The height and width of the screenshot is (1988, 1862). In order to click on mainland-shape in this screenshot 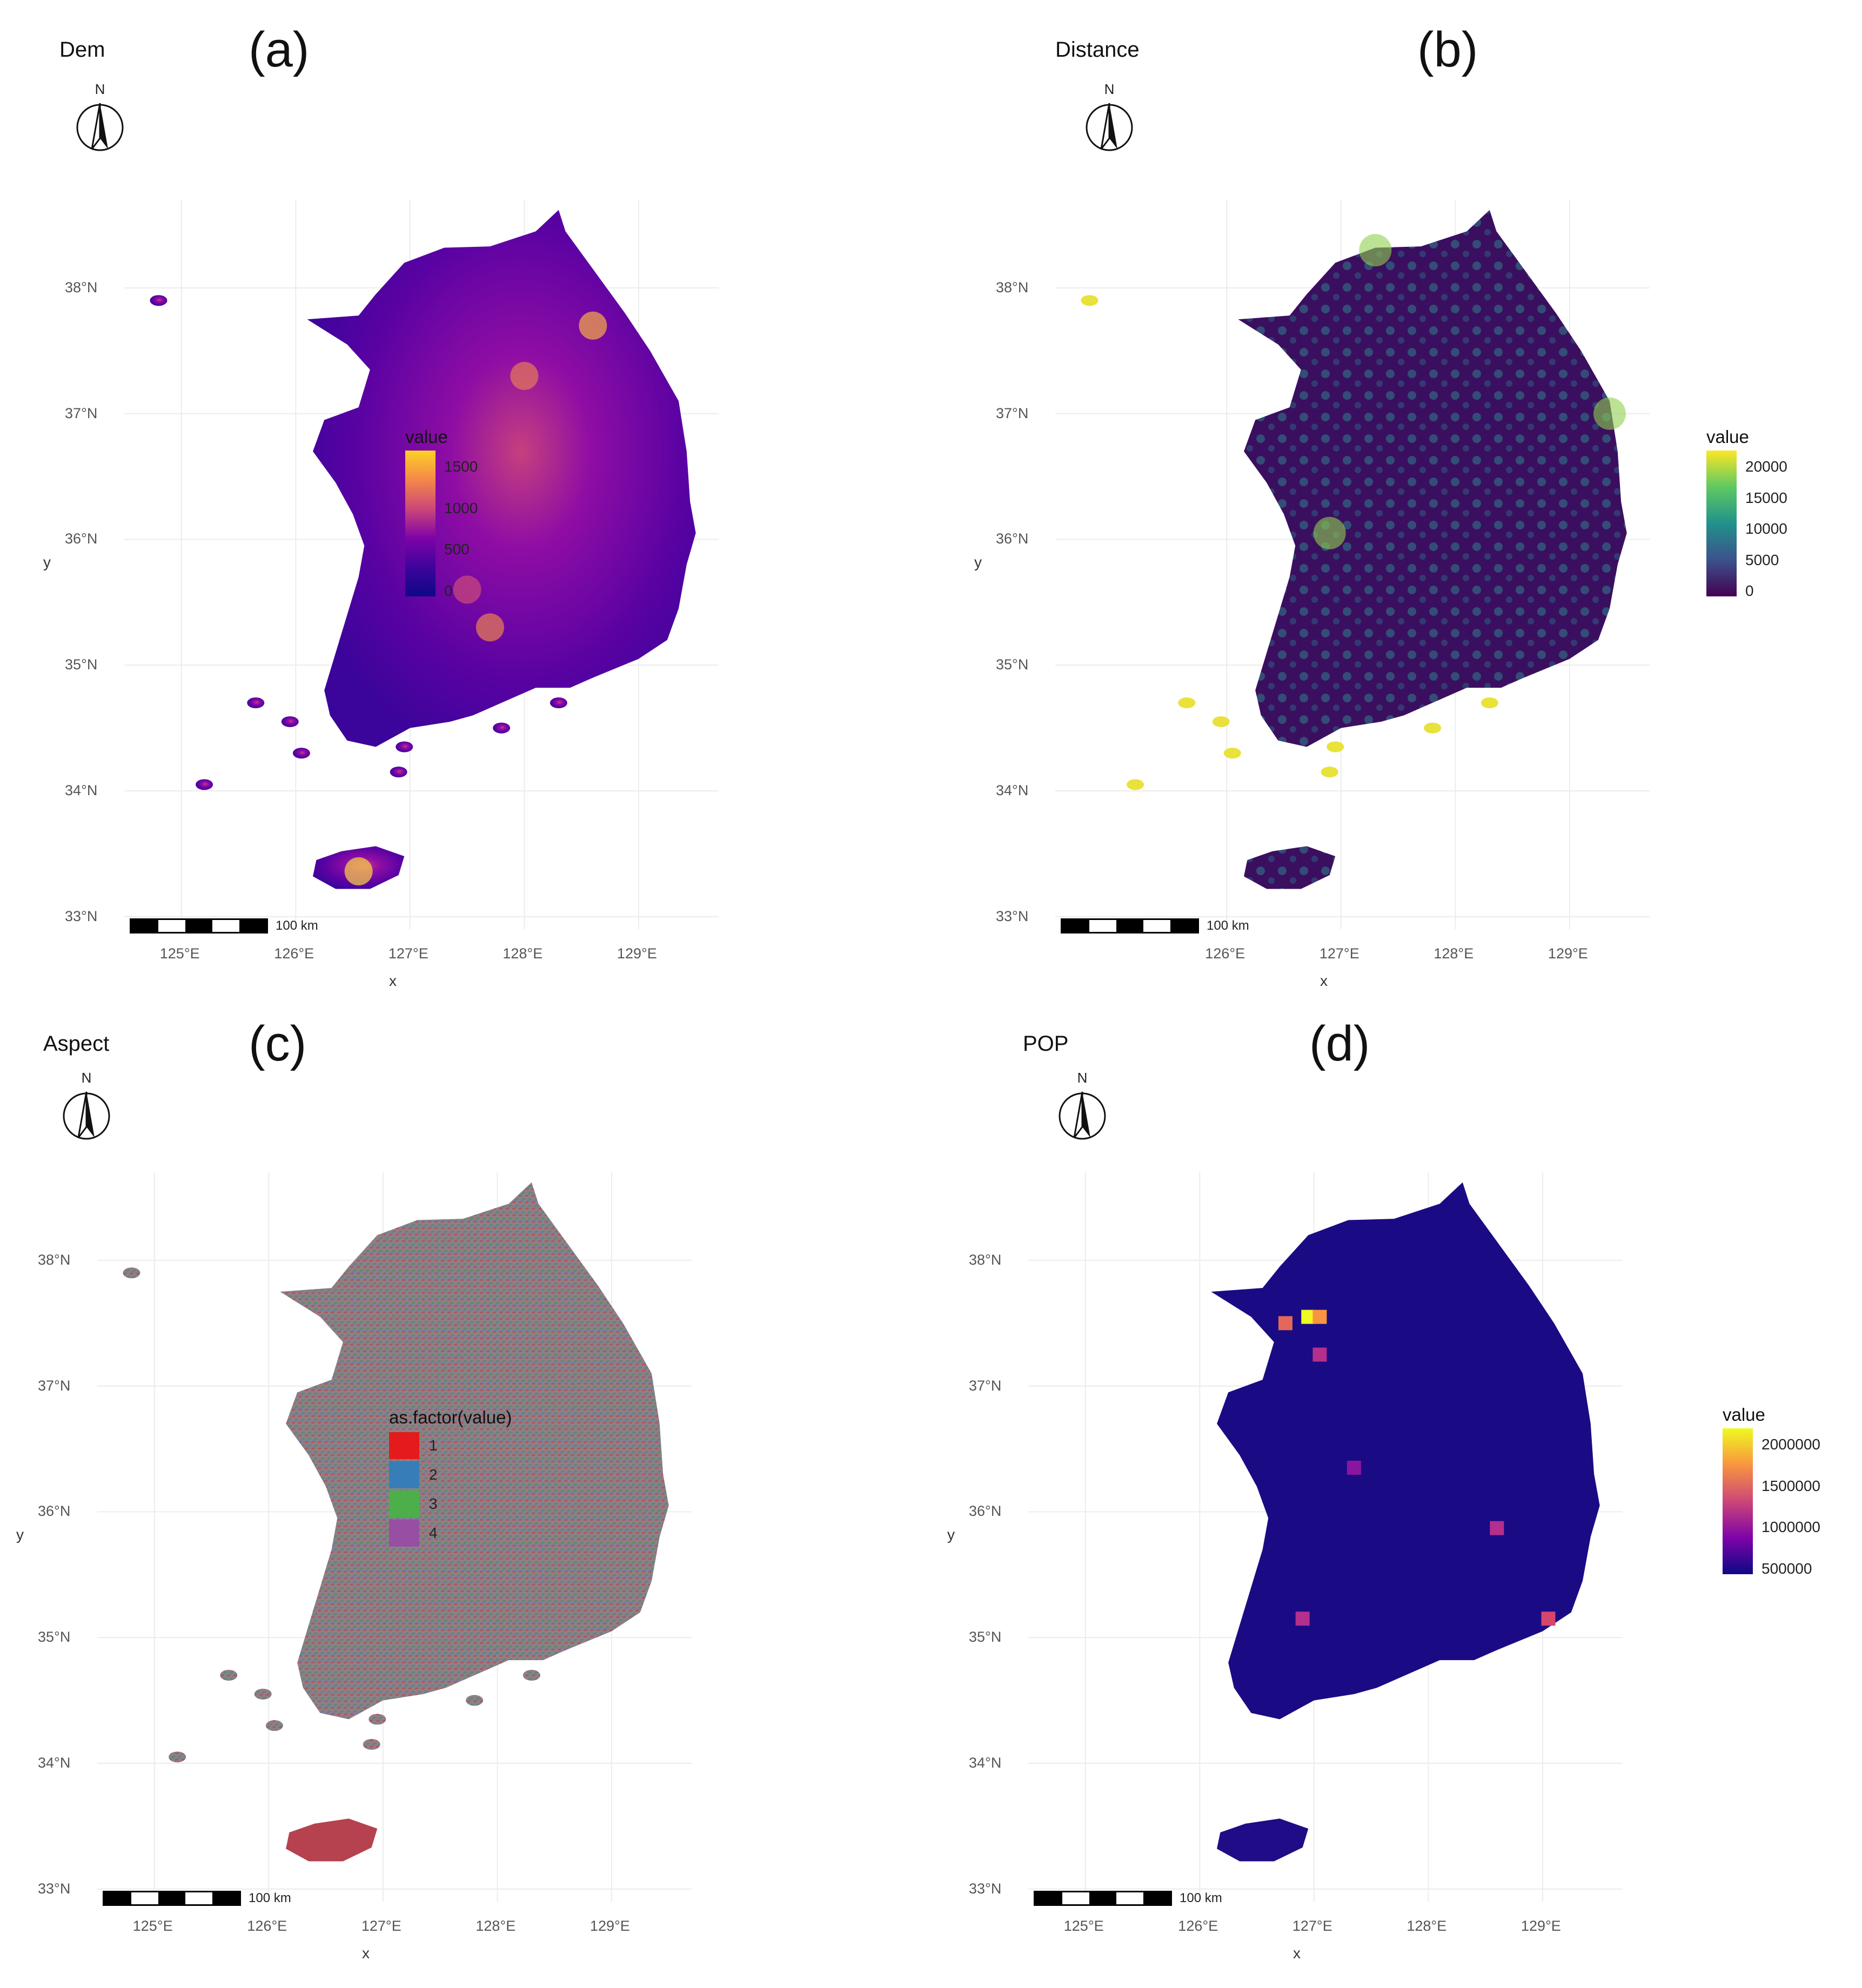, I will do `click(1432, 479)`.